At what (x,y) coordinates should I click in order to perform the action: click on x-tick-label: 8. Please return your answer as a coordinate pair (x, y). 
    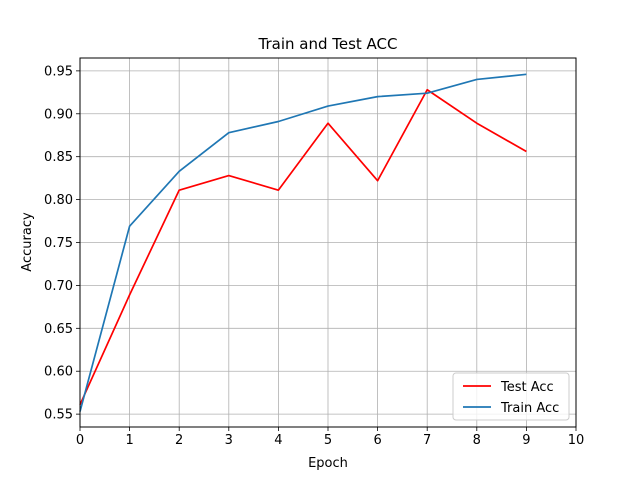
    Looking at the image, I should click on (477, 440).